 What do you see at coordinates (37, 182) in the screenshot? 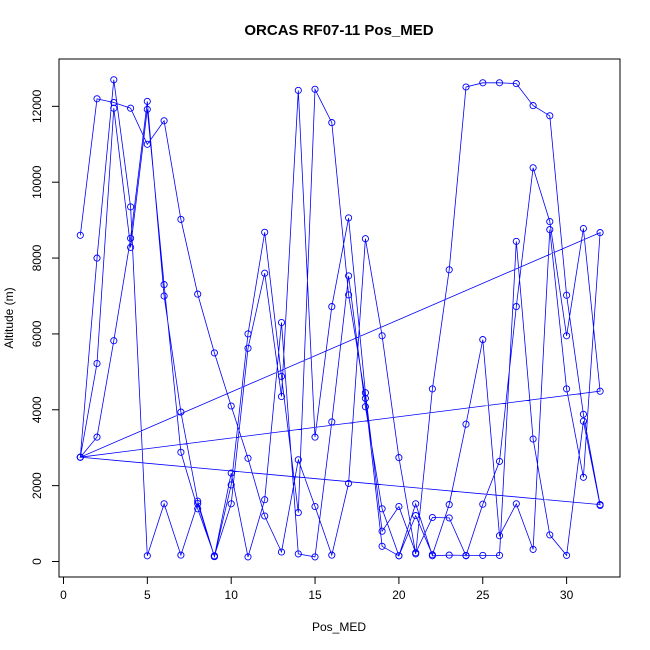
I see `y-tick-label: 10000` at bounding box center [37, 182].